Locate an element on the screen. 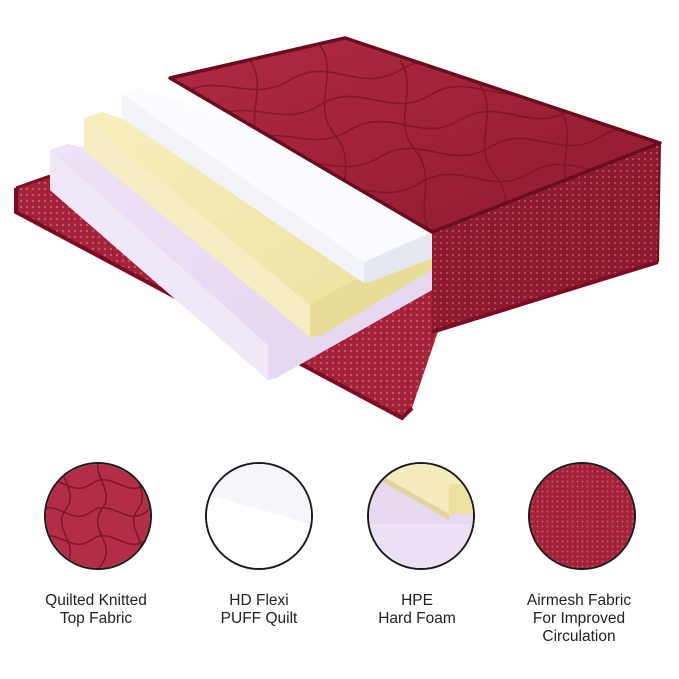  caption-line: Airmesh Fabric is located at coordinates (579, 600).